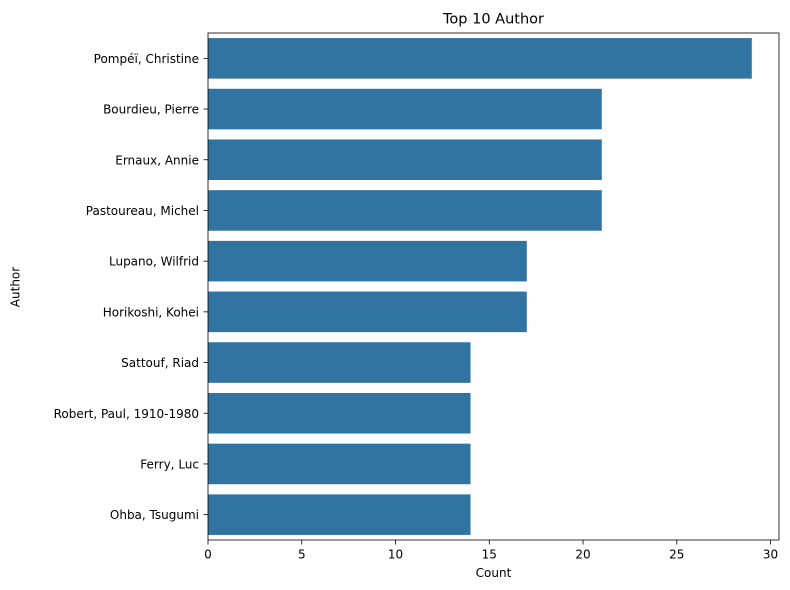 Image resolution: width=790 pixels, height=590 pixels. Describe the element at coordinates (676, 555) in the screenshot. I see `x-tick-label: 25` at that location.